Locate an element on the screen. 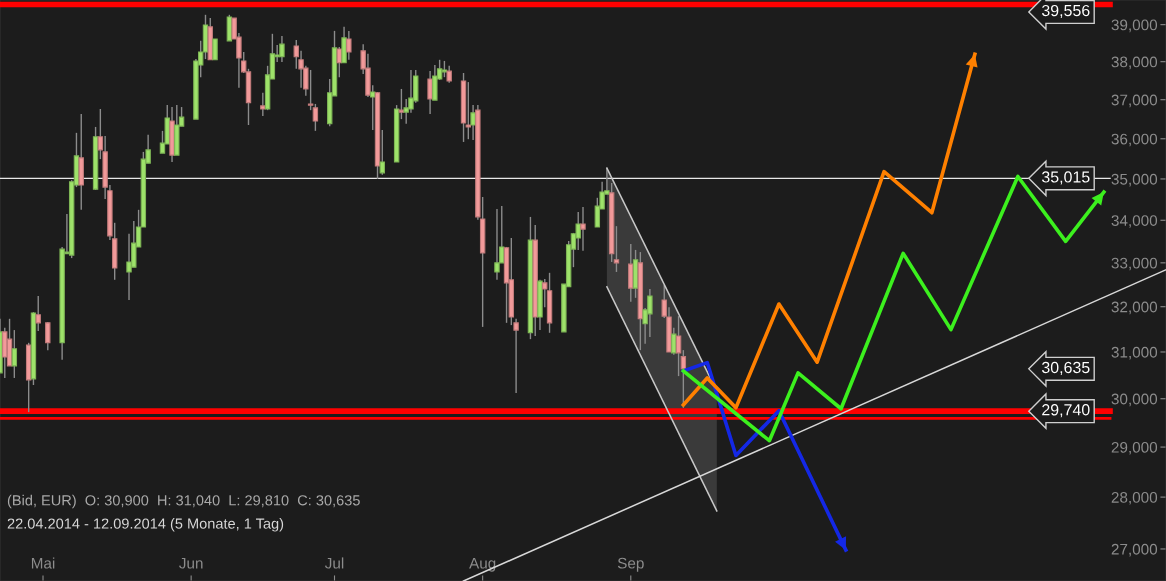 Image resolution: width=1166 pixels, height=581 pixels. text: 22.04.2014 - 12.09.2014 (5 Monate, 1 Tag) is located at coordinates (145, 525).